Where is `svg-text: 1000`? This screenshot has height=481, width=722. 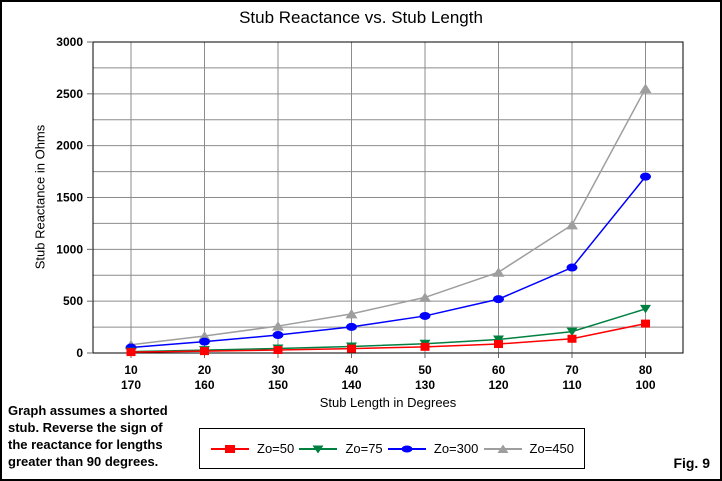
svg-text: 1000 is located at coordinates (69, 249).